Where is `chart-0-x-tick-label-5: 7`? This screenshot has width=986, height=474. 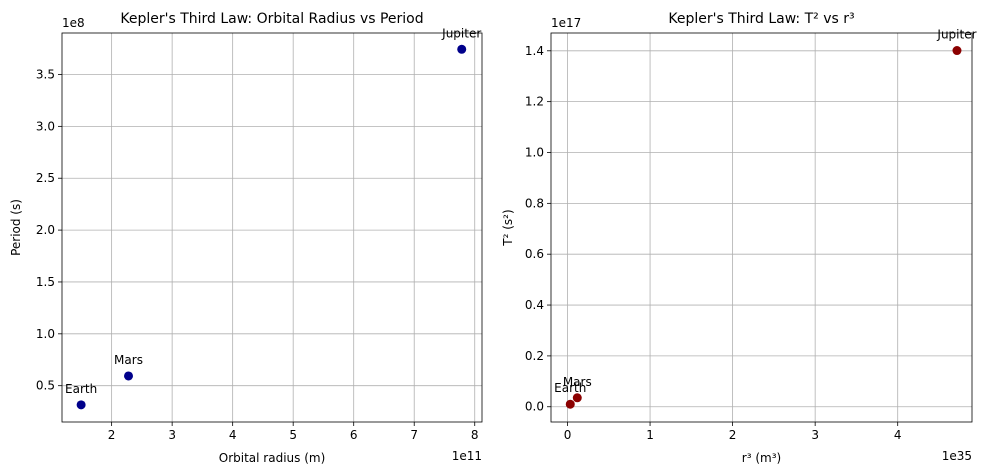 chart-0-x-tick-label-5: 7 is located at coordinates (414, 435).